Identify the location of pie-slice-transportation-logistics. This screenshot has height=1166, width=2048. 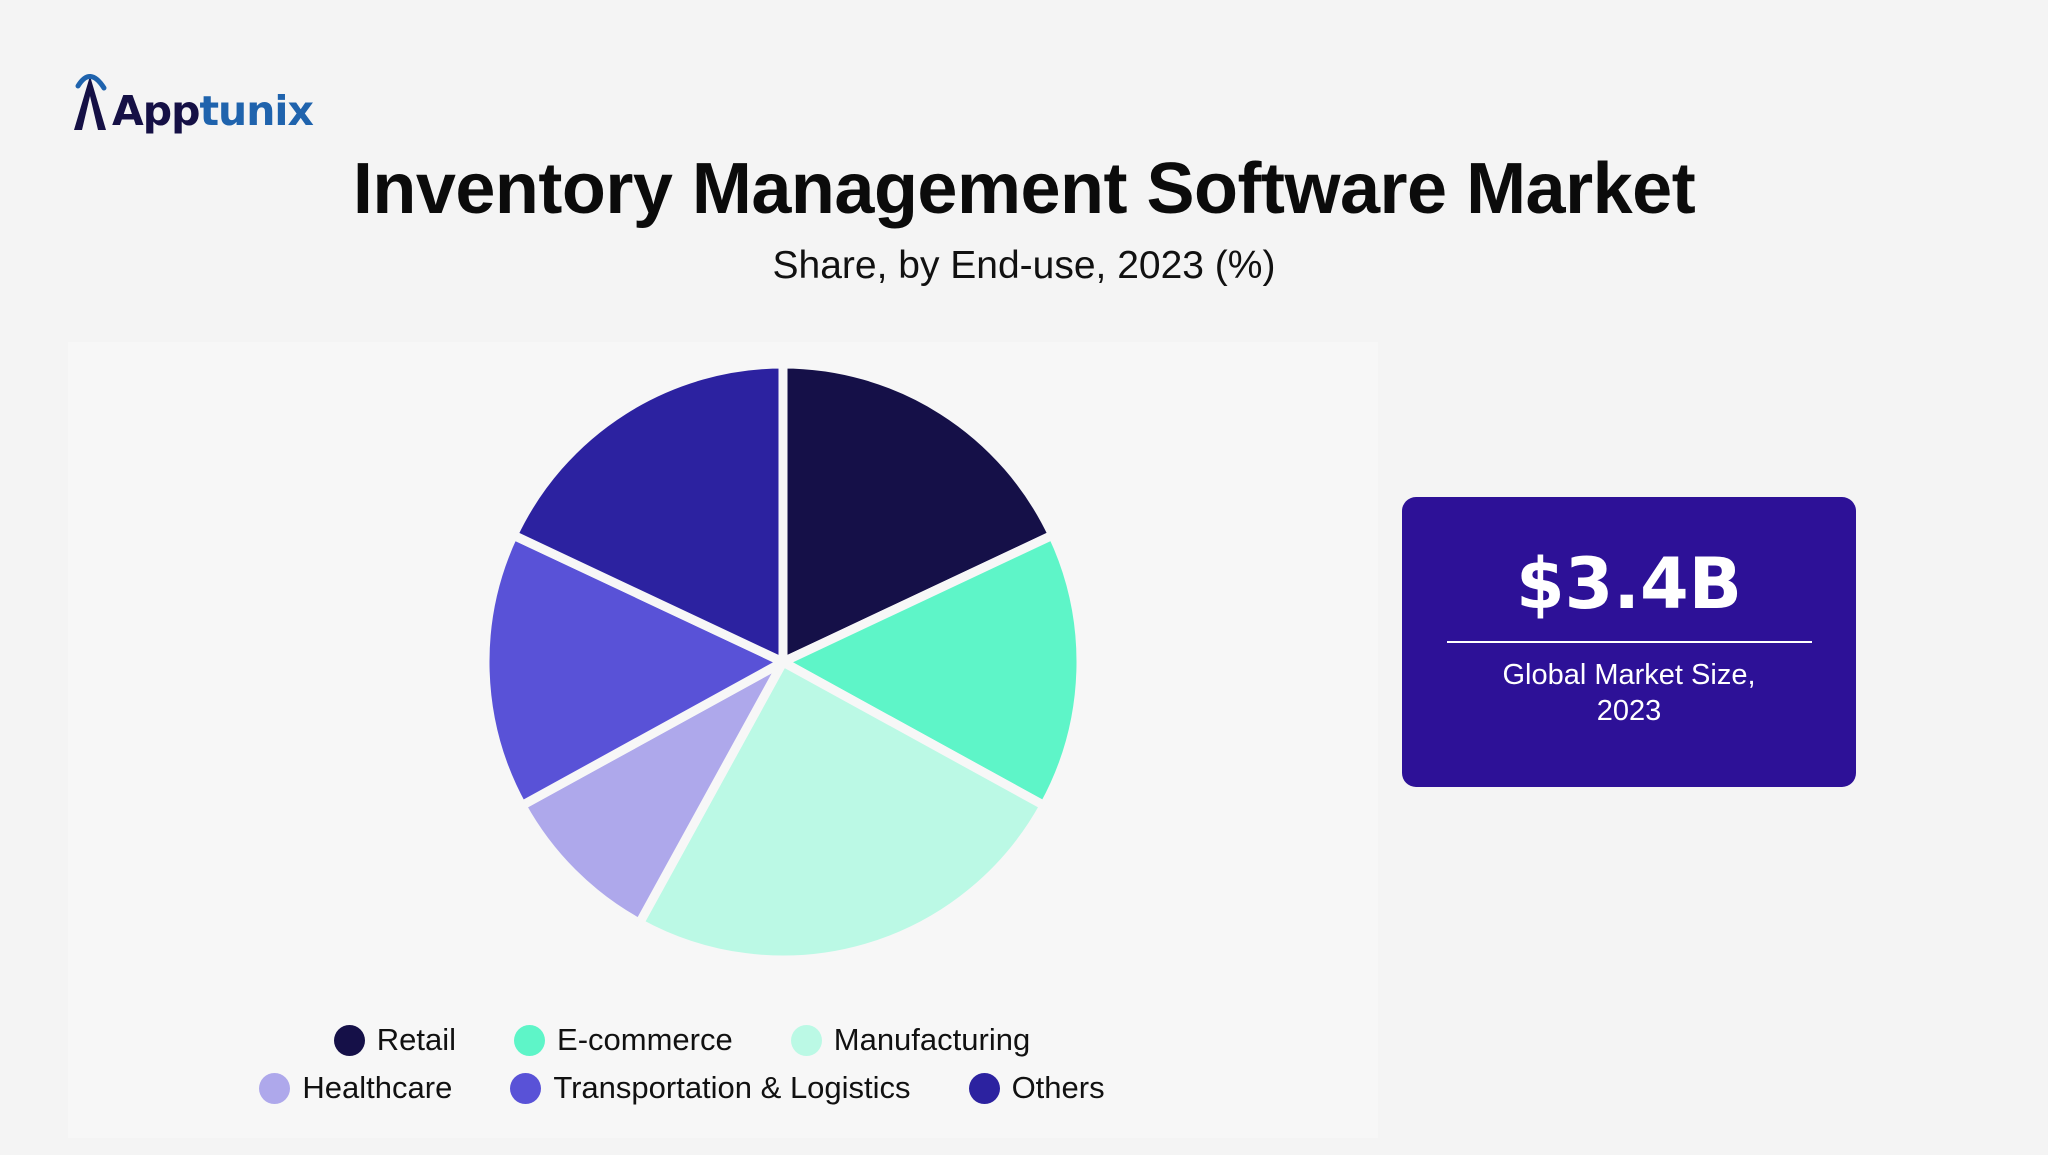
(634, 670).